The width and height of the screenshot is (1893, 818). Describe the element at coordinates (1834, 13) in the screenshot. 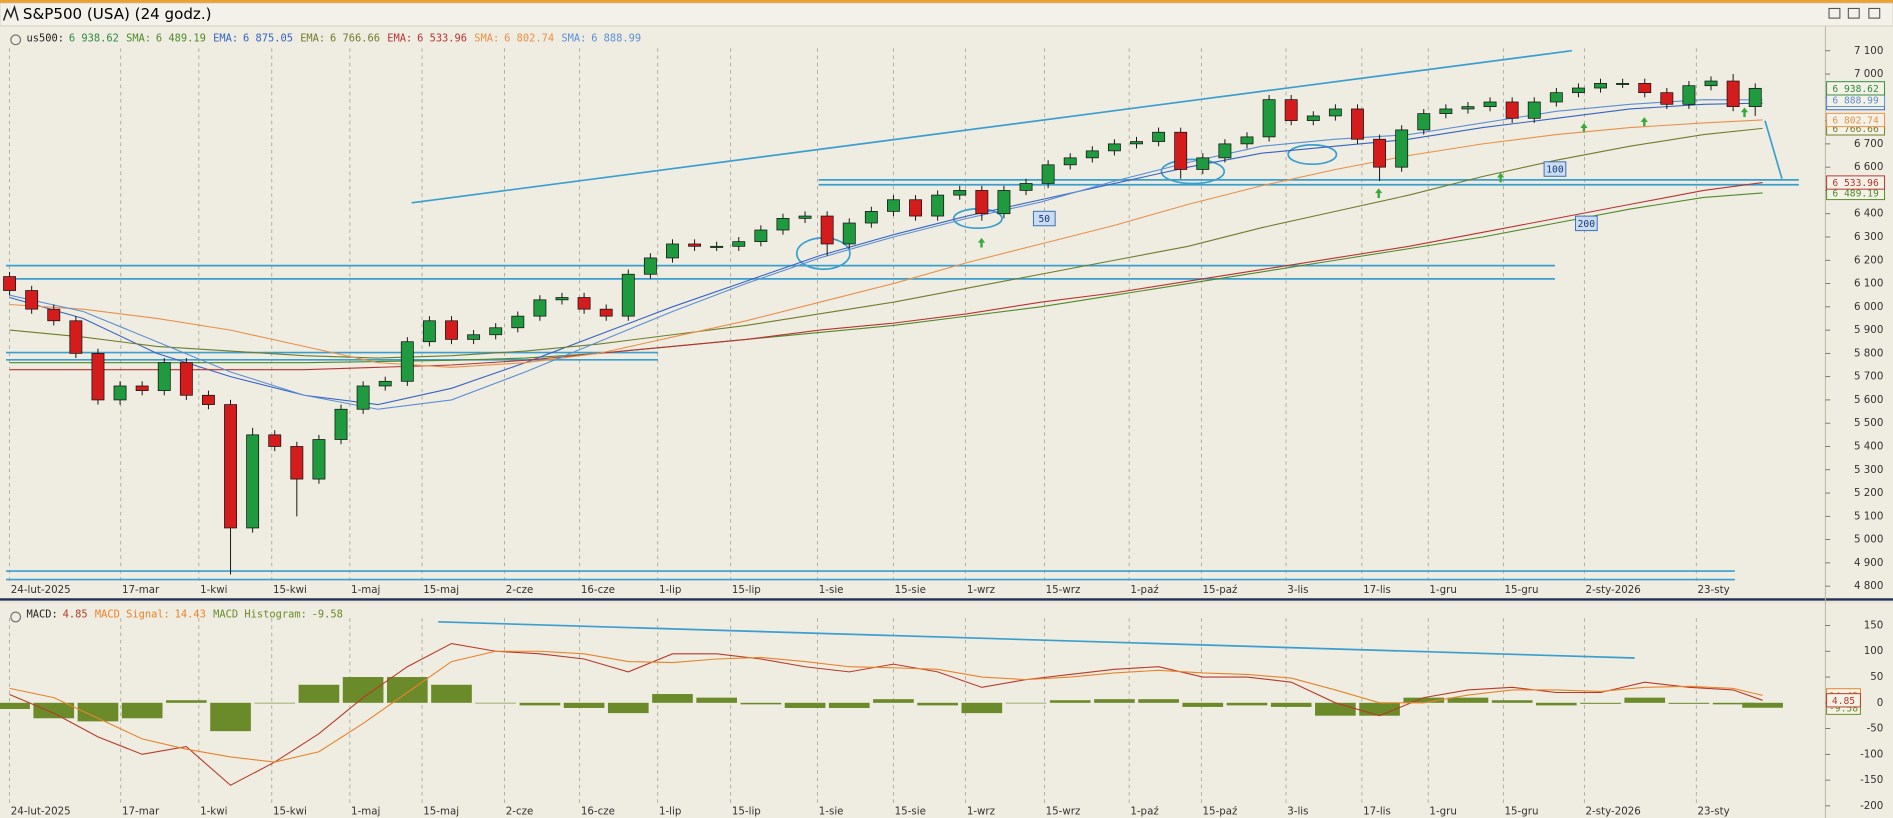

I see `minimize-button` at that location.